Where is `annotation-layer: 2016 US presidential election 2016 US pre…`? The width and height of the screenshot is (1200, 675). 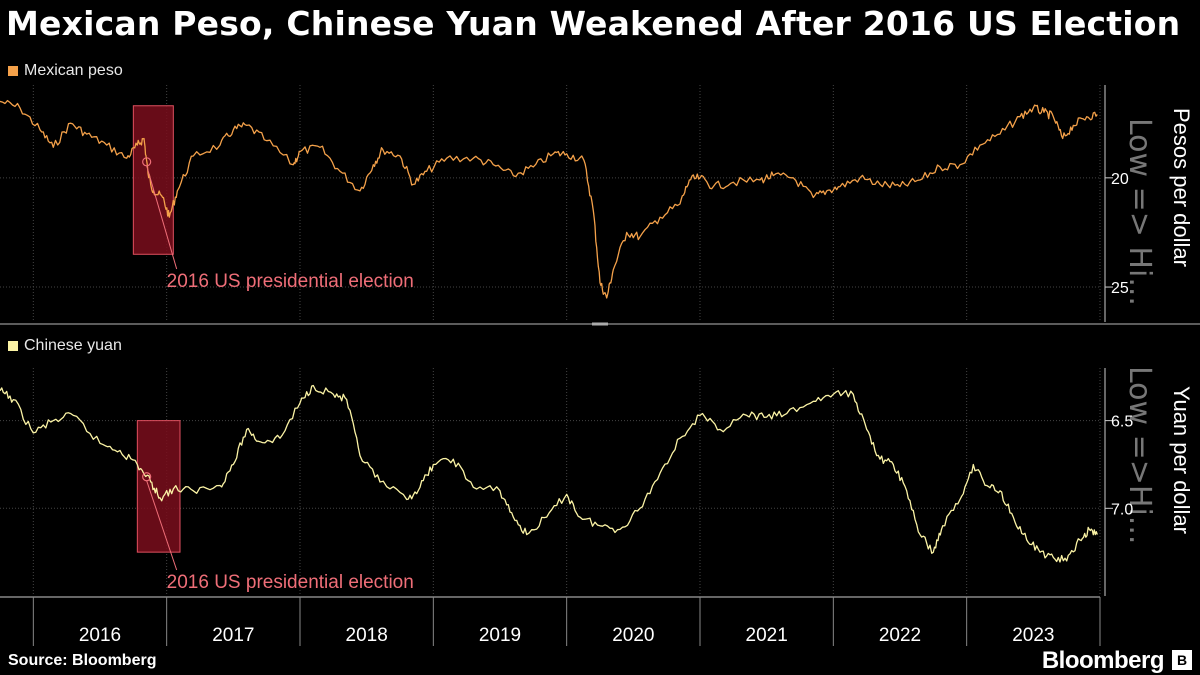
annotation-layer: 2016 US presidential election 2016 US pre… is located at coordinates (278, 375).